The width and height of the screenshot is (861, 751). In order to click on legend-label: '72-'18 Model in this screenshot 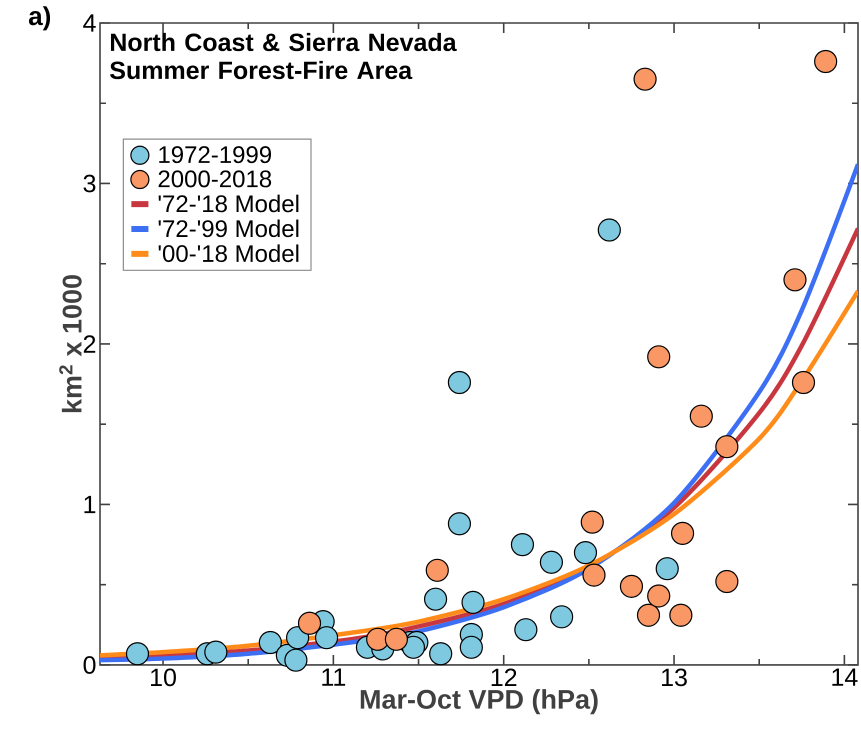, I will do `click(228, 203)`.